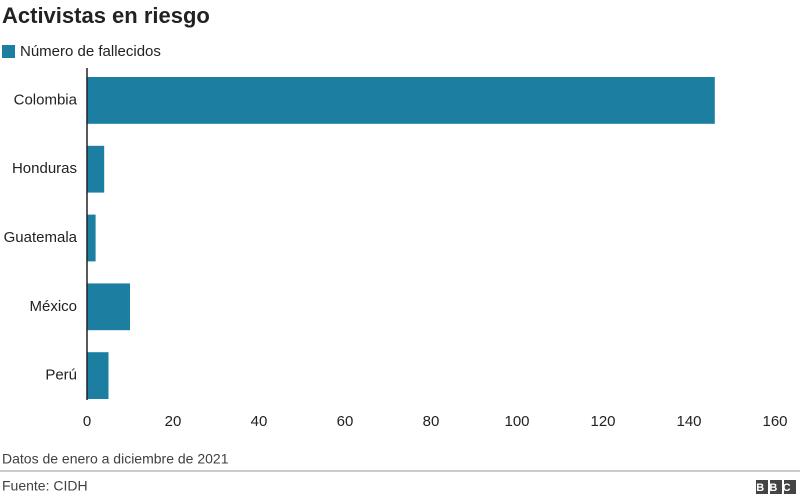  Describe the element at coordinates (602, 421) in the screenshot. I see `x-tick-label: 120` at that location.